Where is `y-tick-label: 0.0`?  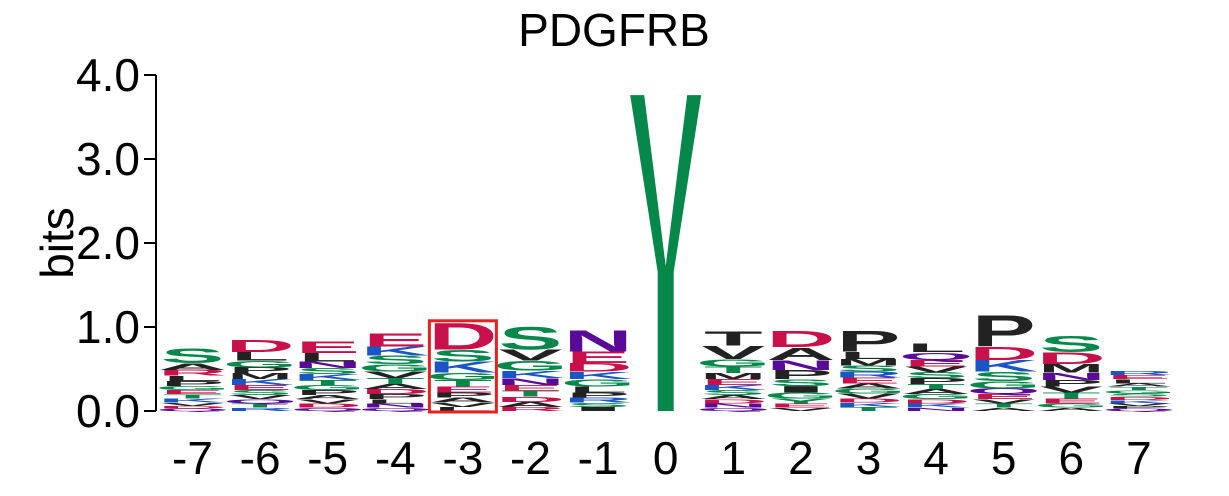 y-tick-label: 0.0 is located at coordinates (108, 411).